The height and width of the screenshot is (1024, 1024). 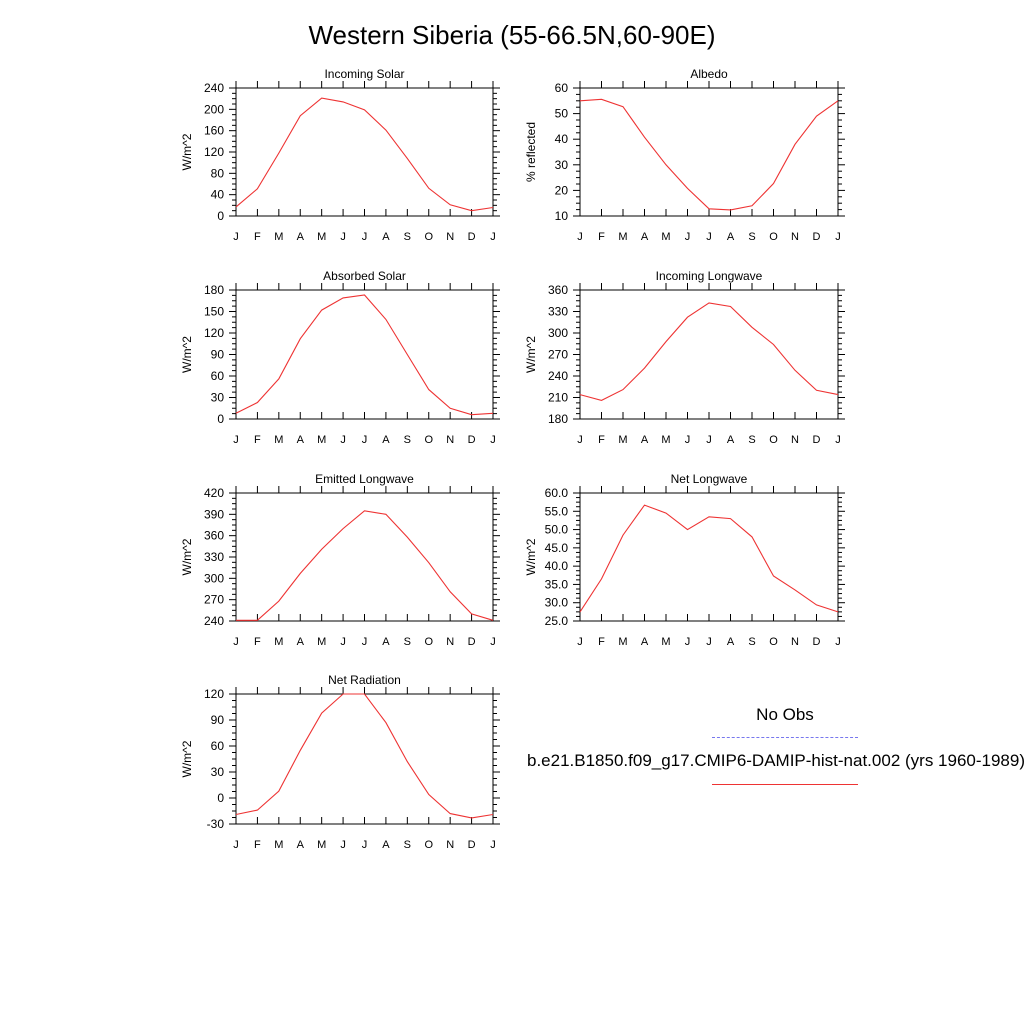 I want to click on y-tick-label: 210, so click(x=558, y=398).